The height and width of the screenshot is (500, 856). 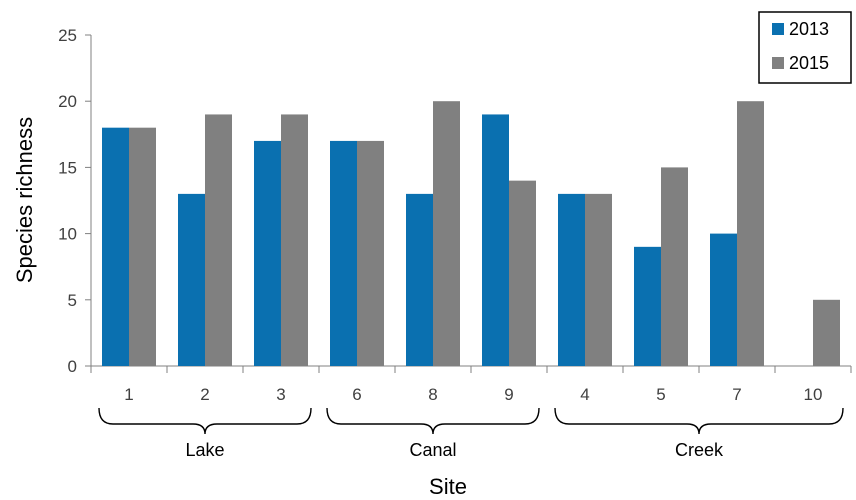 What do you see at coordinates (809, 63) in the screenshot?
I see `legend-label-2015: 2015` at bounding box center [809, 63].